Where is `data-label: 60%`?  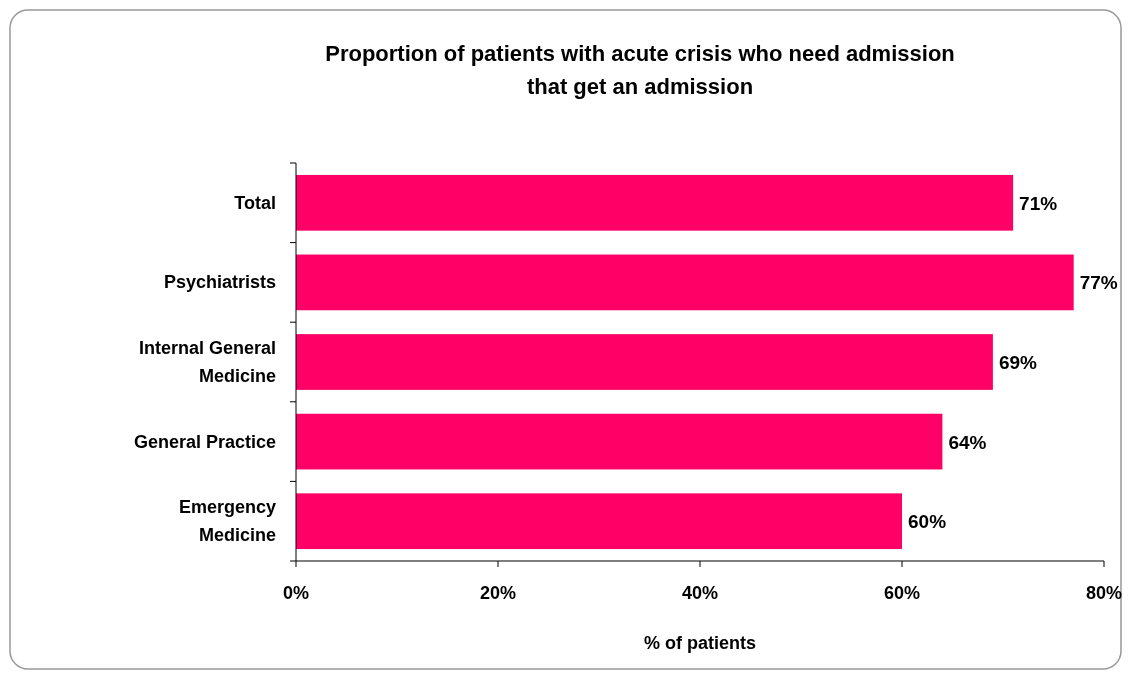
data-label: 60% is located at coordinates (927, 522).